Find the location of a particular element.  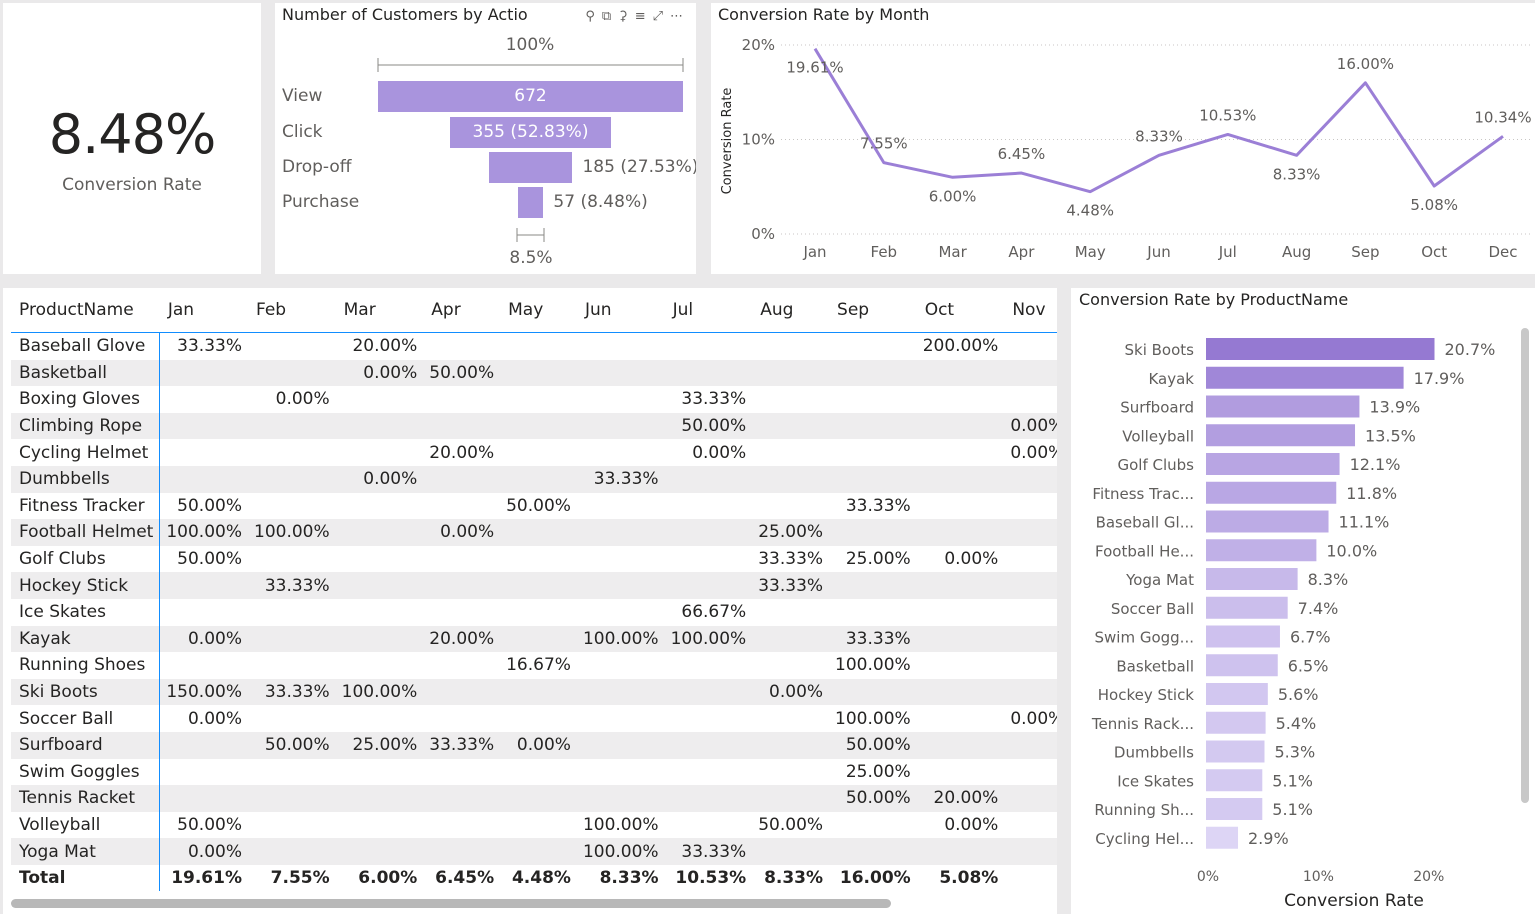

x-tick-label: Jan is located at coordinates (814, 252).